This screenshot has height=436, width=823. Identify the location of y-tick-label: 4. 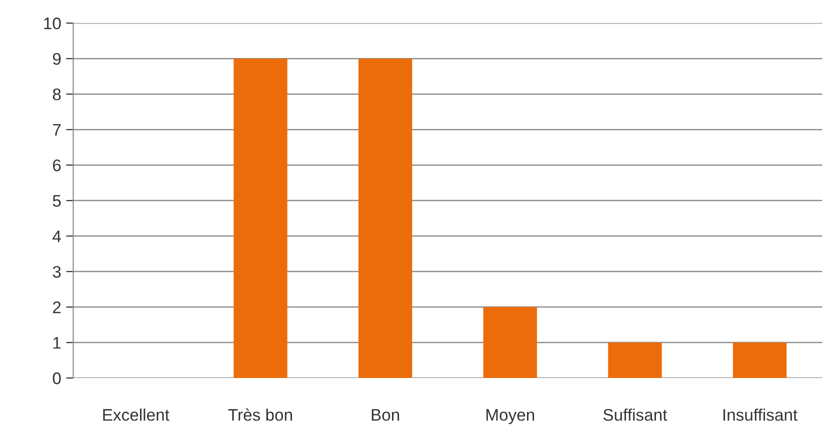
(56, 236).